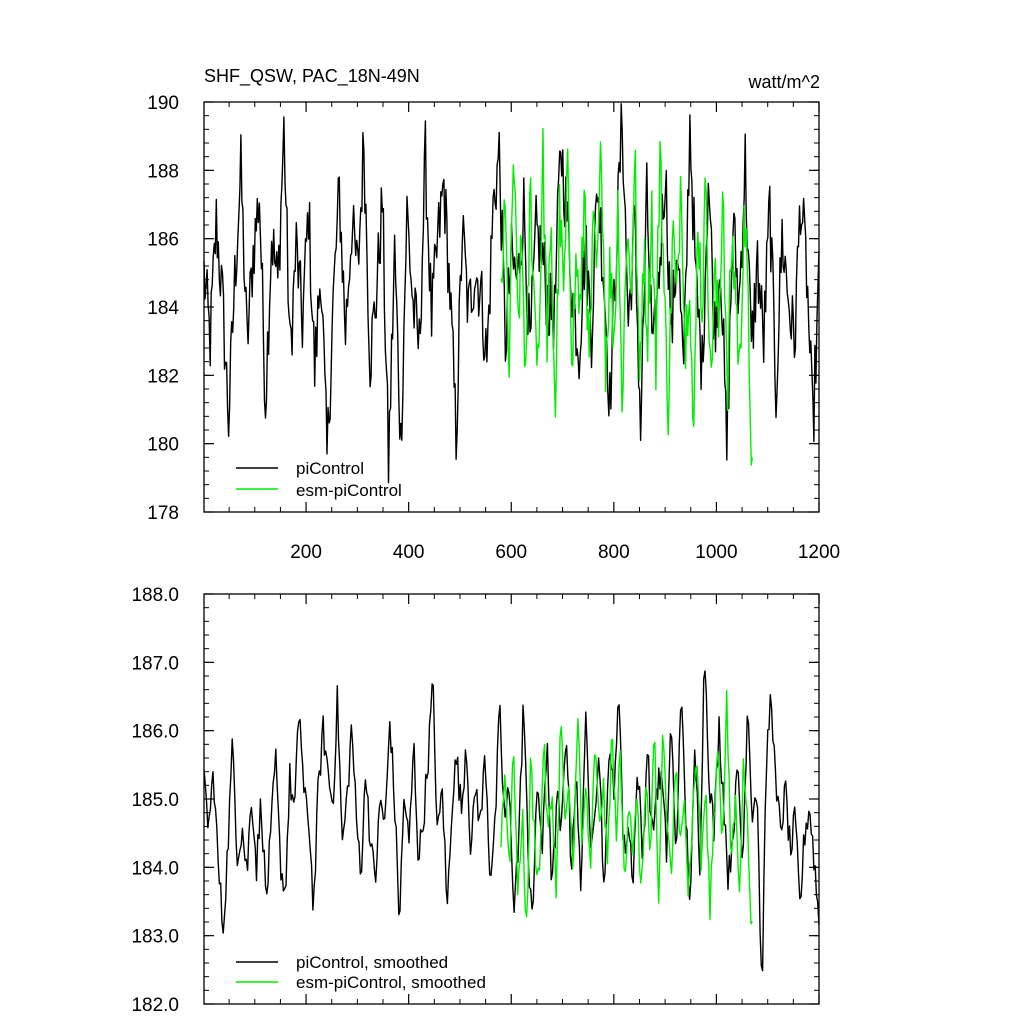 The image size is (1024, 1024). Describe the element at coordinates (155, 663) in the screenshot. I see `y-tick-label: 187.0` at that location.